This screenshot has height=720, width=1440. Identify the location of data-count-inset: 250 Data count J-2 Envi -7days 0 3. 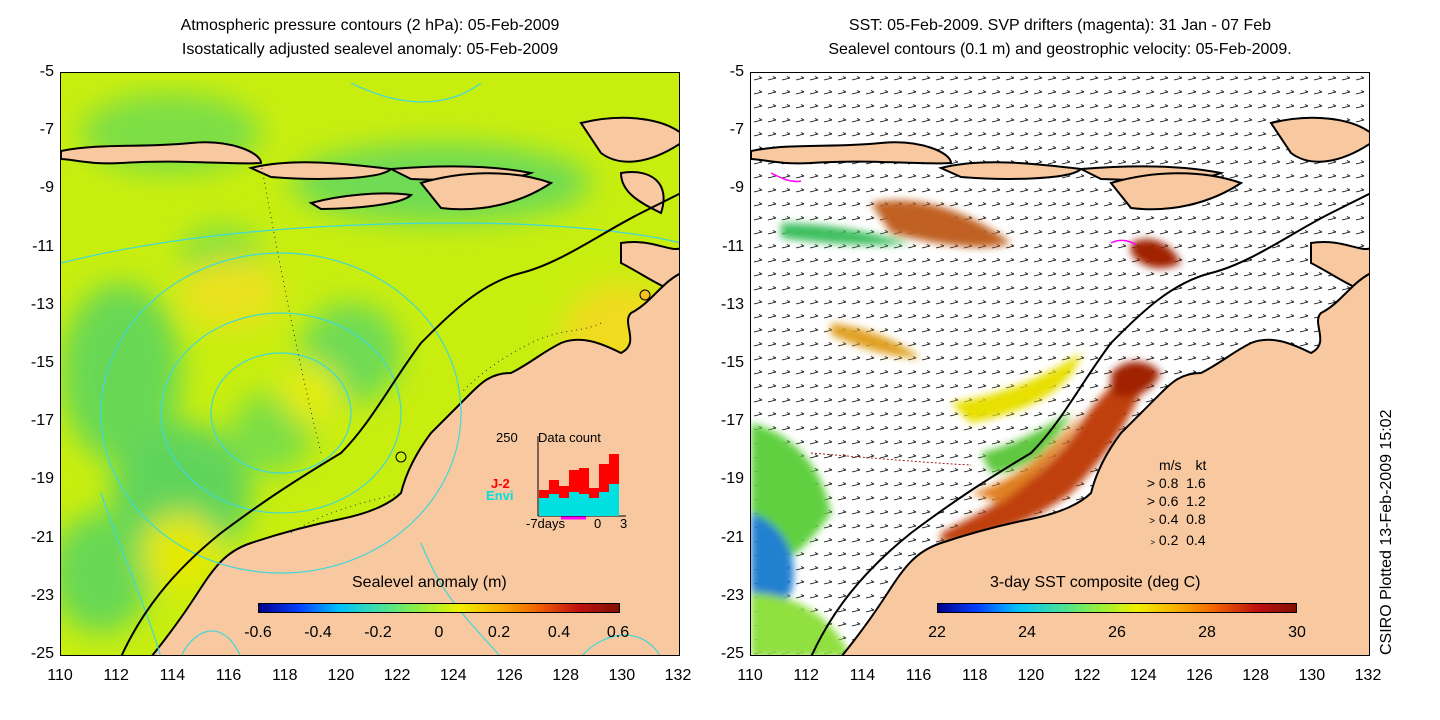
(561, 480).